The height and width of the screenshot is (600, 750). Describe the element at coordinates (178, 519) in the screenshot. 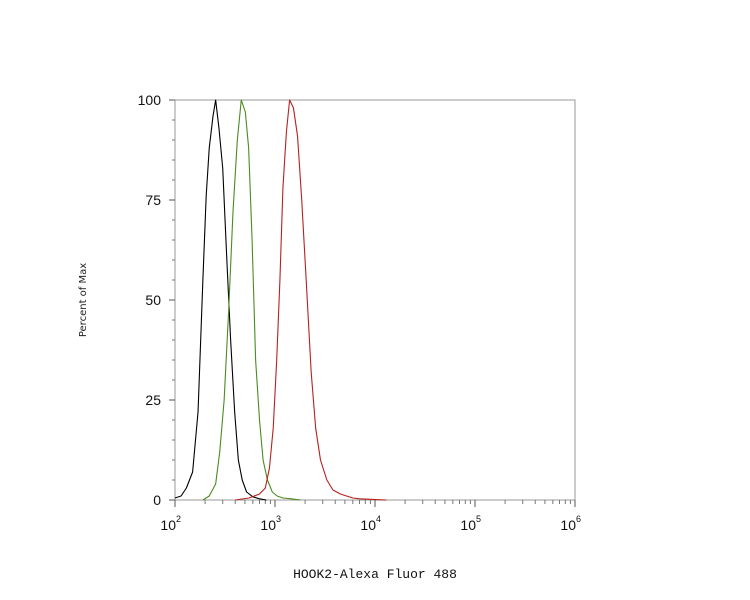

I see `x-tick-label-exponent: 2` at that location.